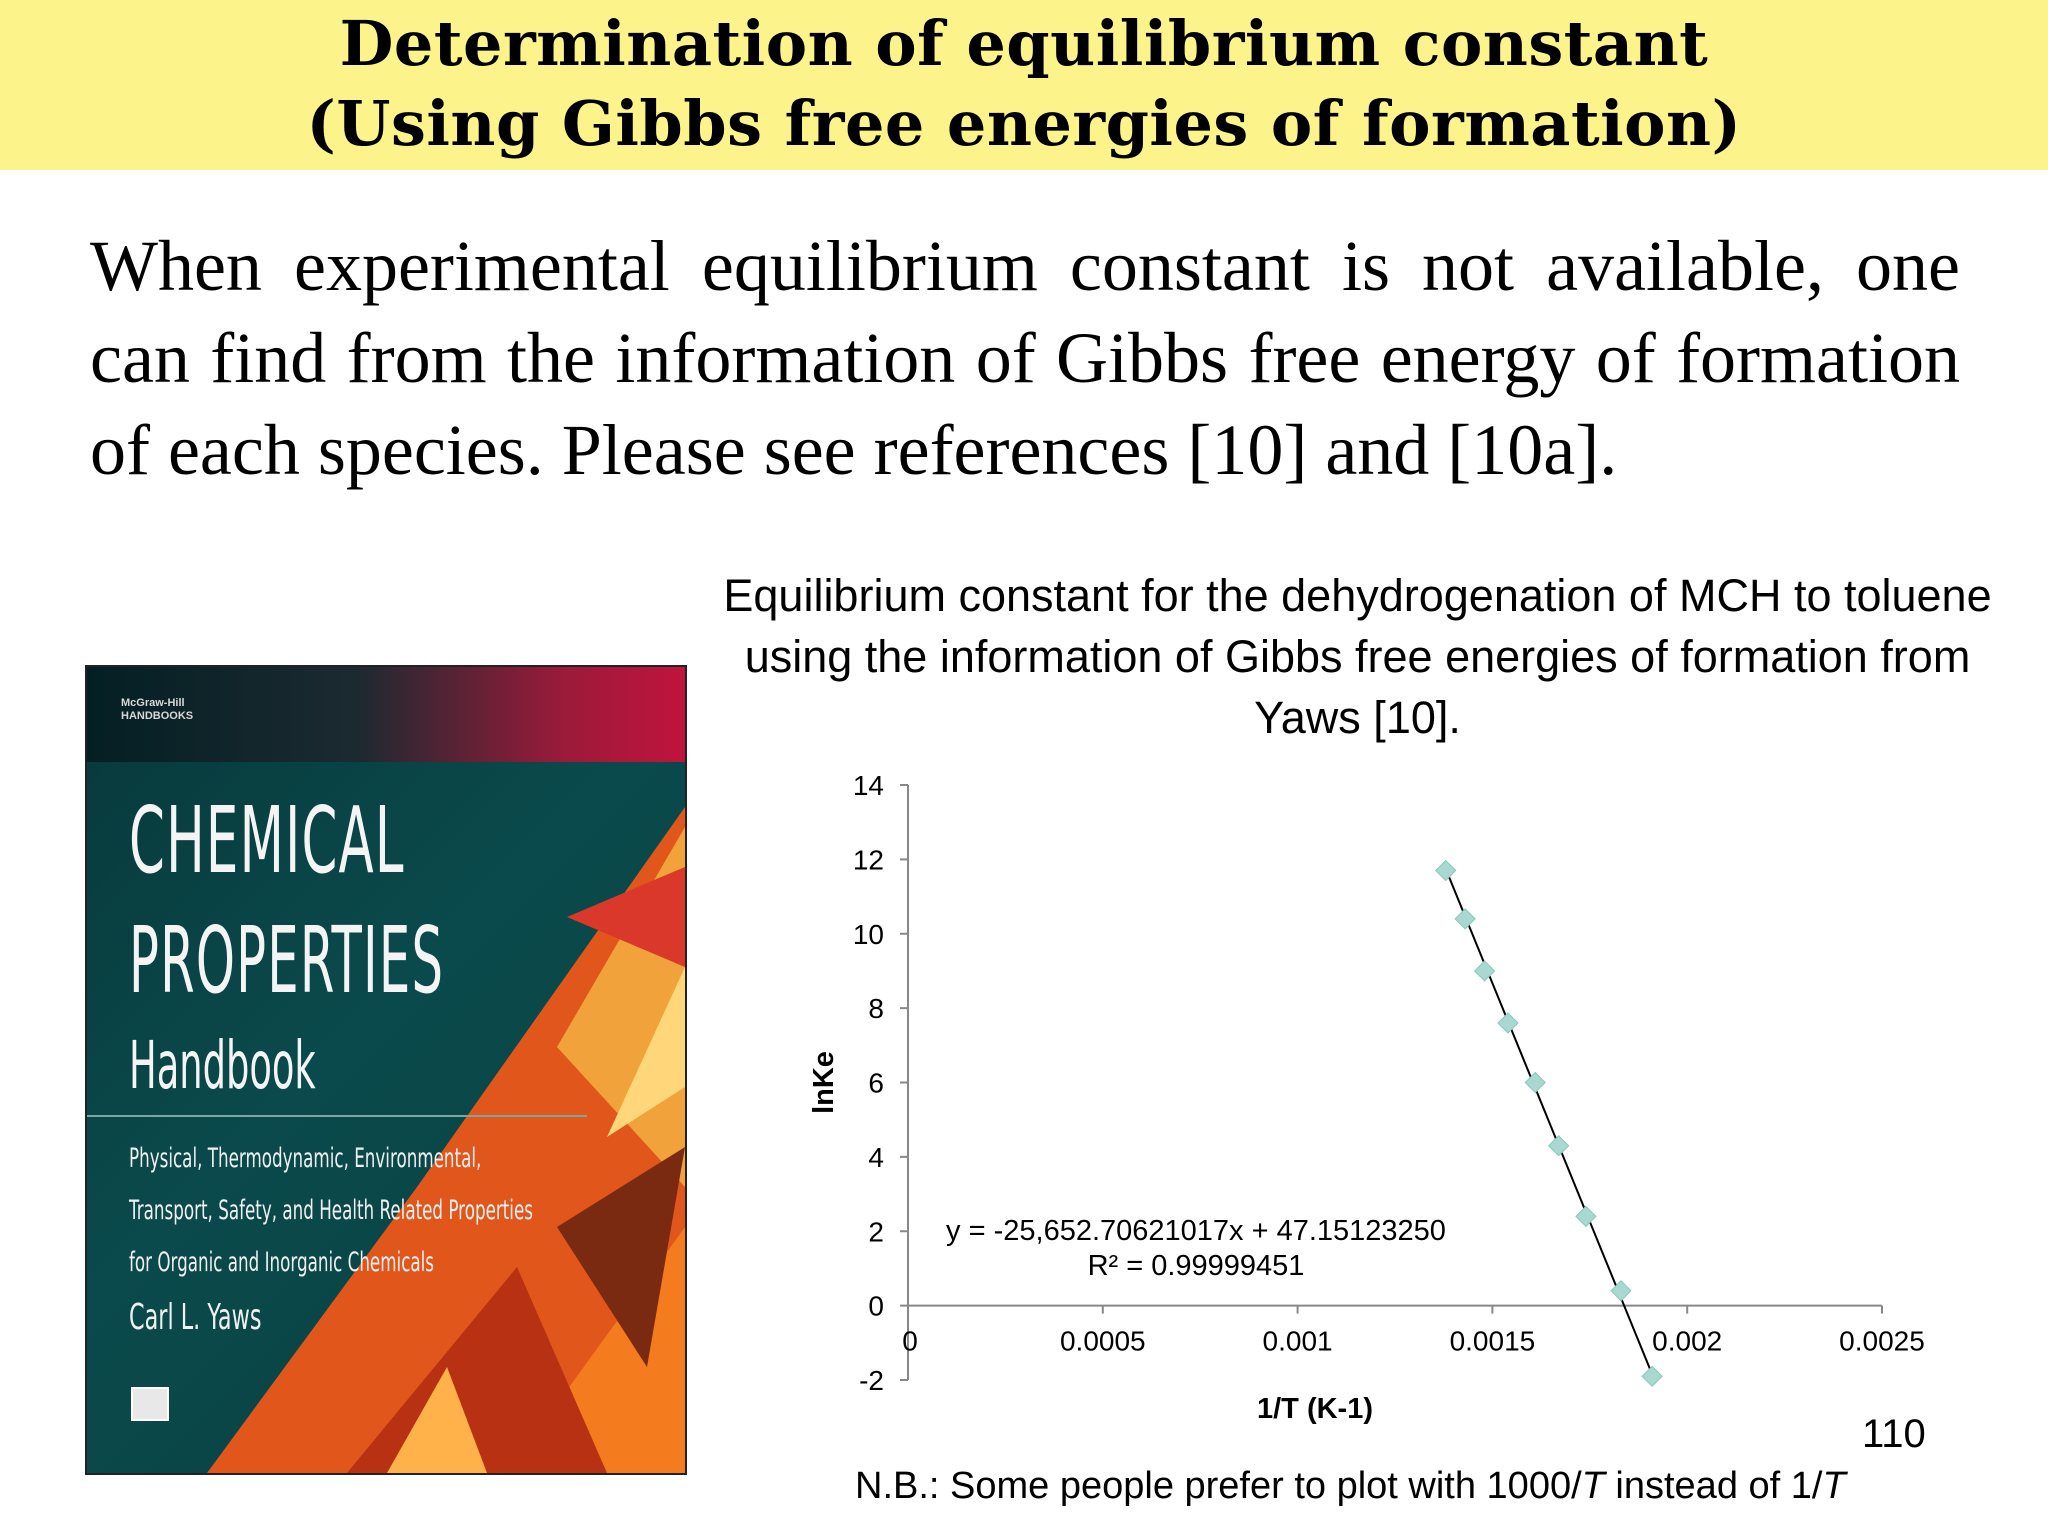 The image size is (2048, 1536). I want to click on publisher-logo-icon, so click(150, 1404).